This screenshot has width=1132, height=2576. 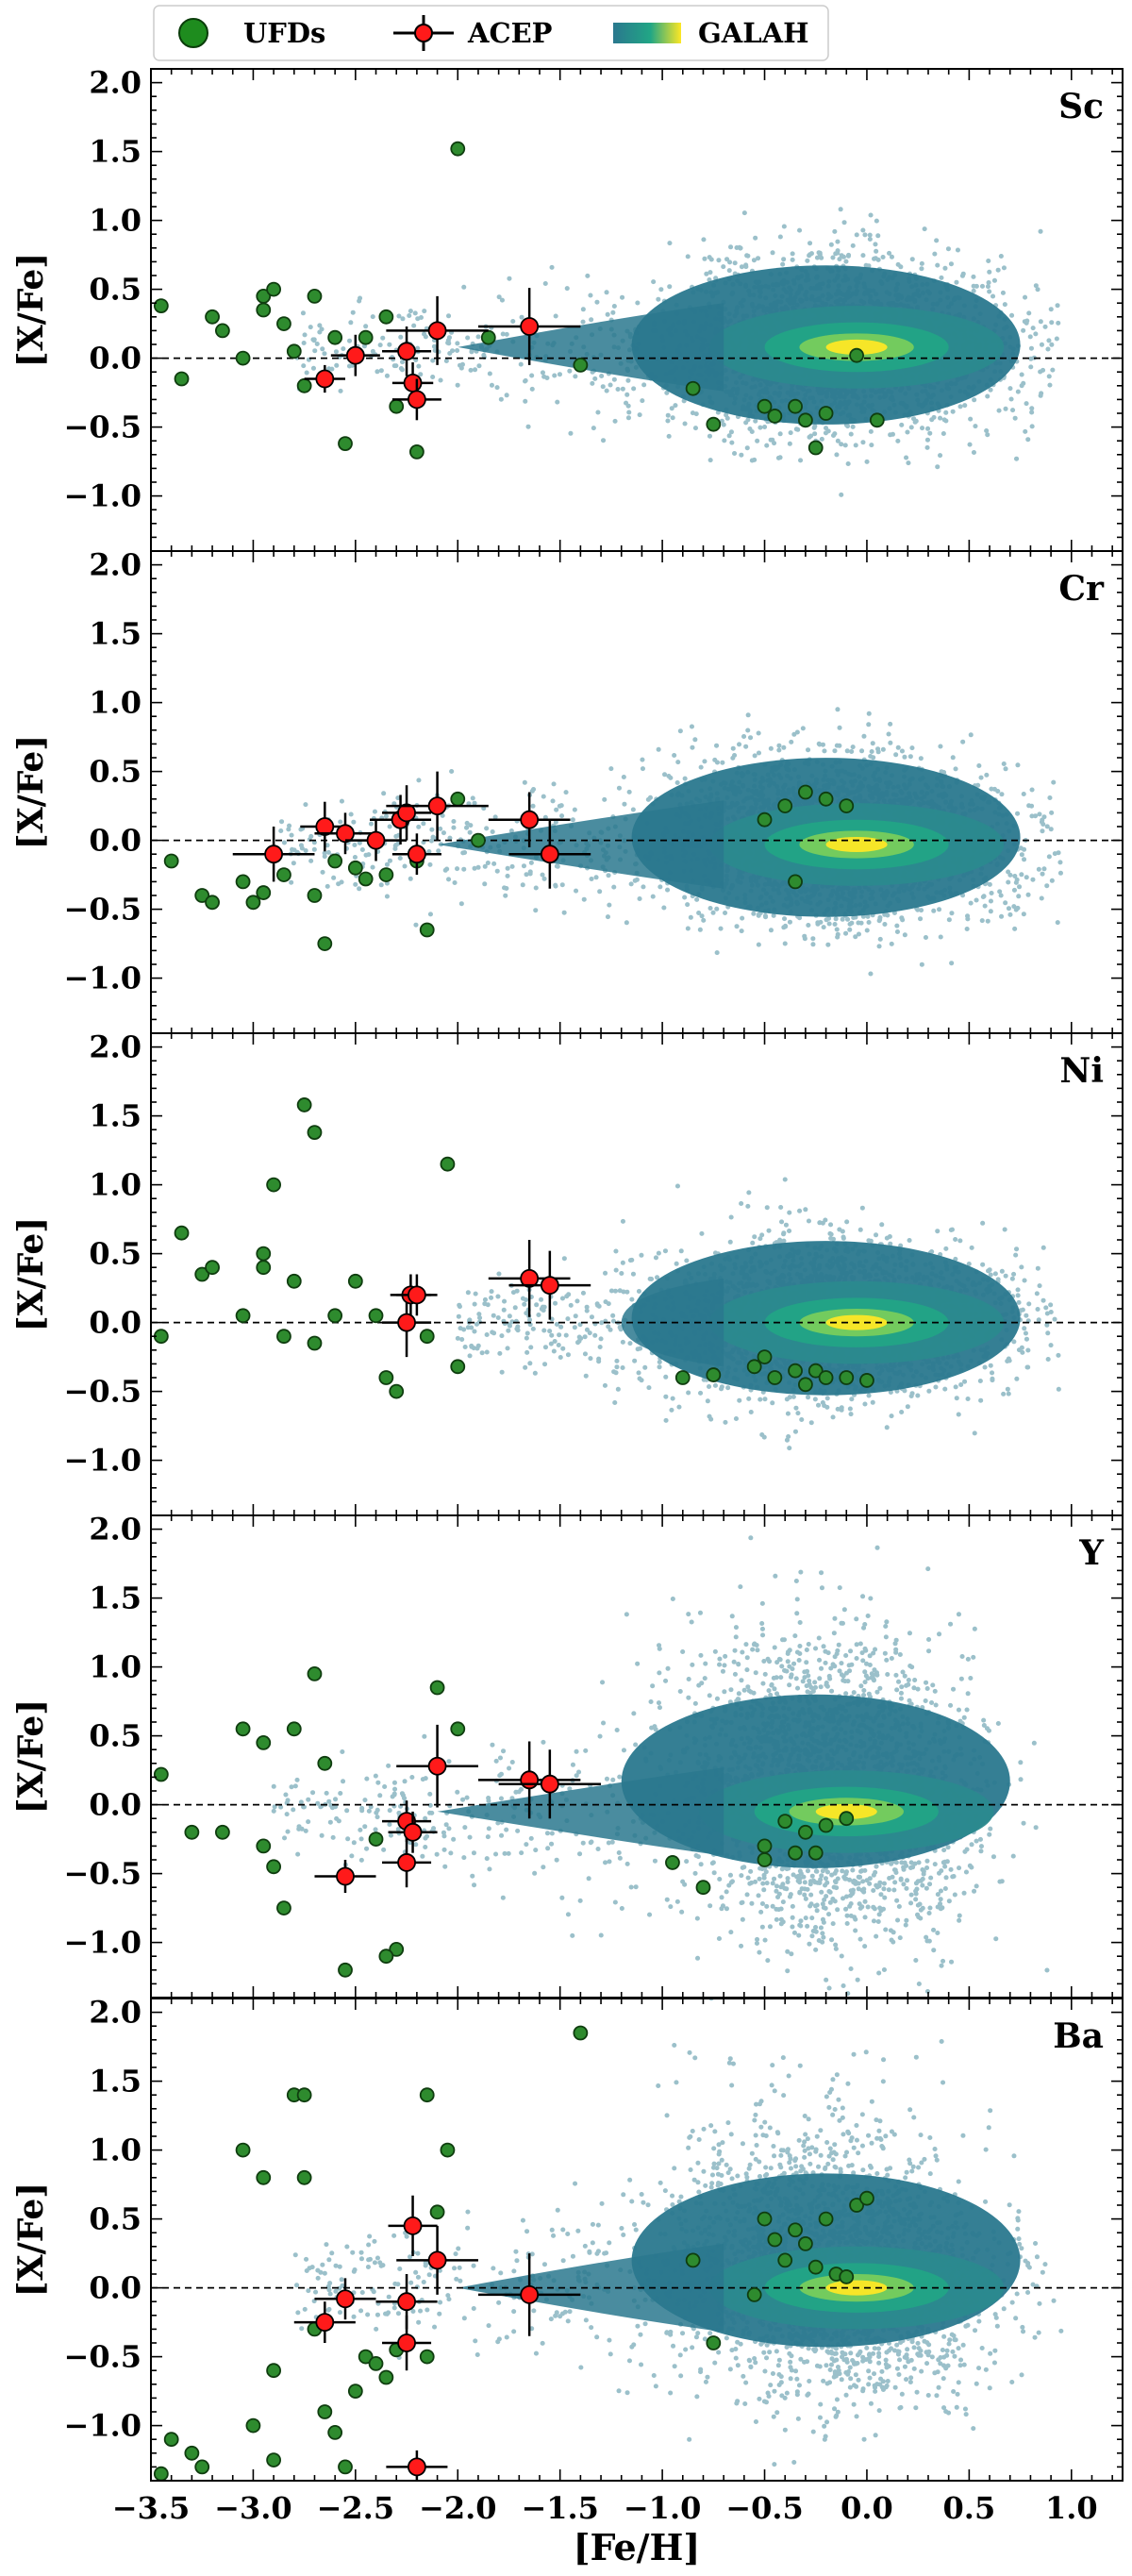 I want to click on legend-item-ufds: UFDs, so click(x=251, y=33).